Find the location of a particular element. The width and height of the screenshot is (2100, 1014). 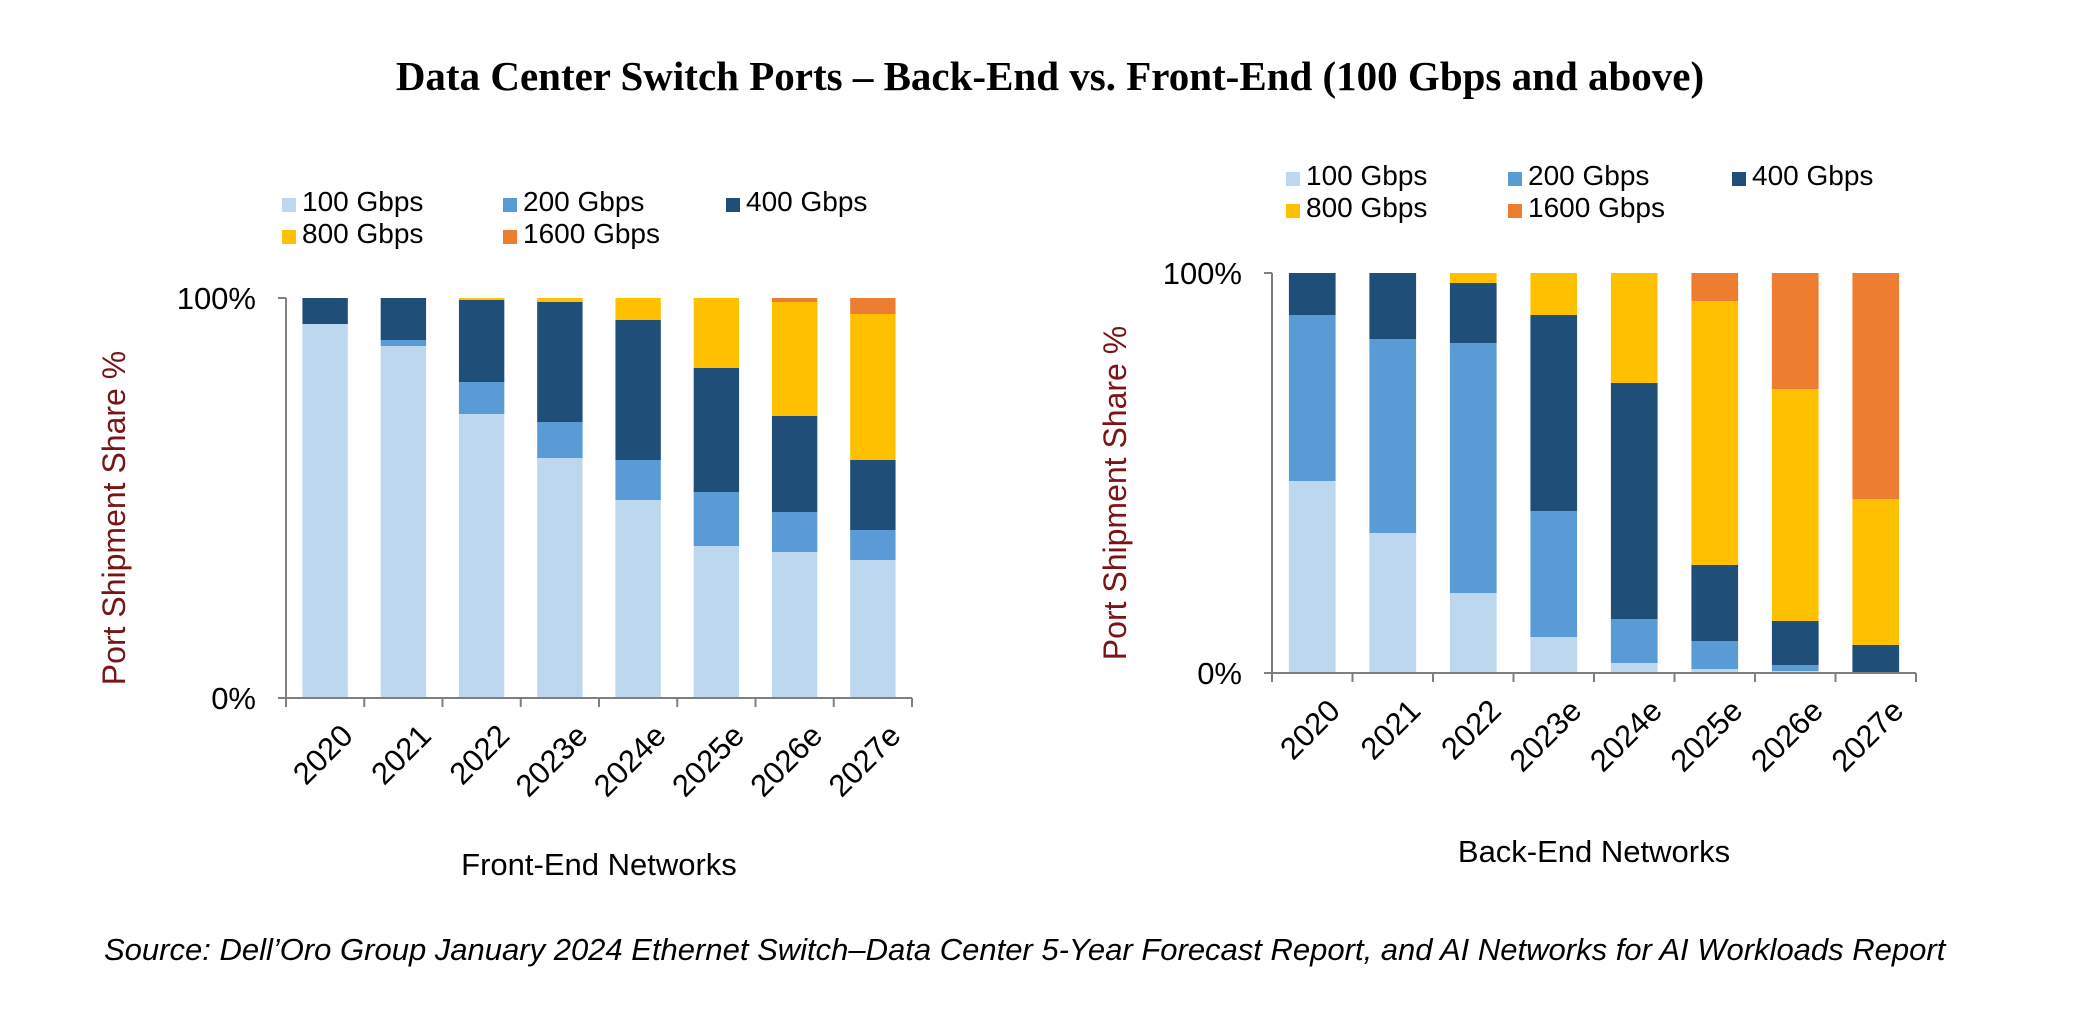

legend-label: 1600 Gbps is located at coordinates (1596, 207).